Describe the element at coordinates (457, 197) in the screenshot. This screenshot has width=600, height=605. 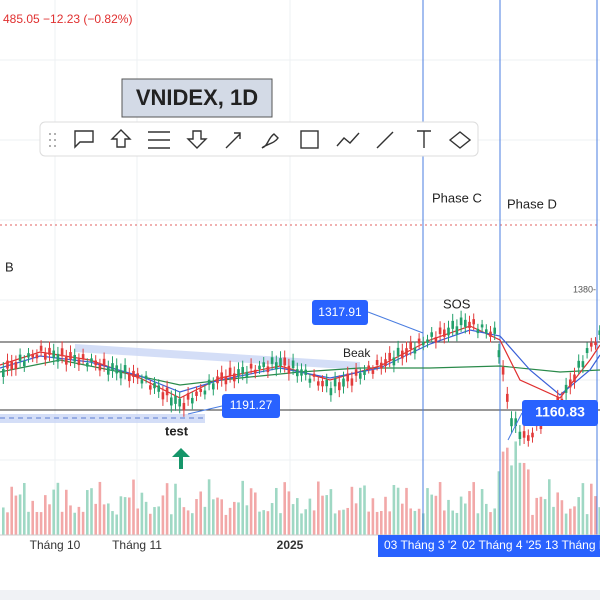
I see `phase-c: Phase C` at that location.